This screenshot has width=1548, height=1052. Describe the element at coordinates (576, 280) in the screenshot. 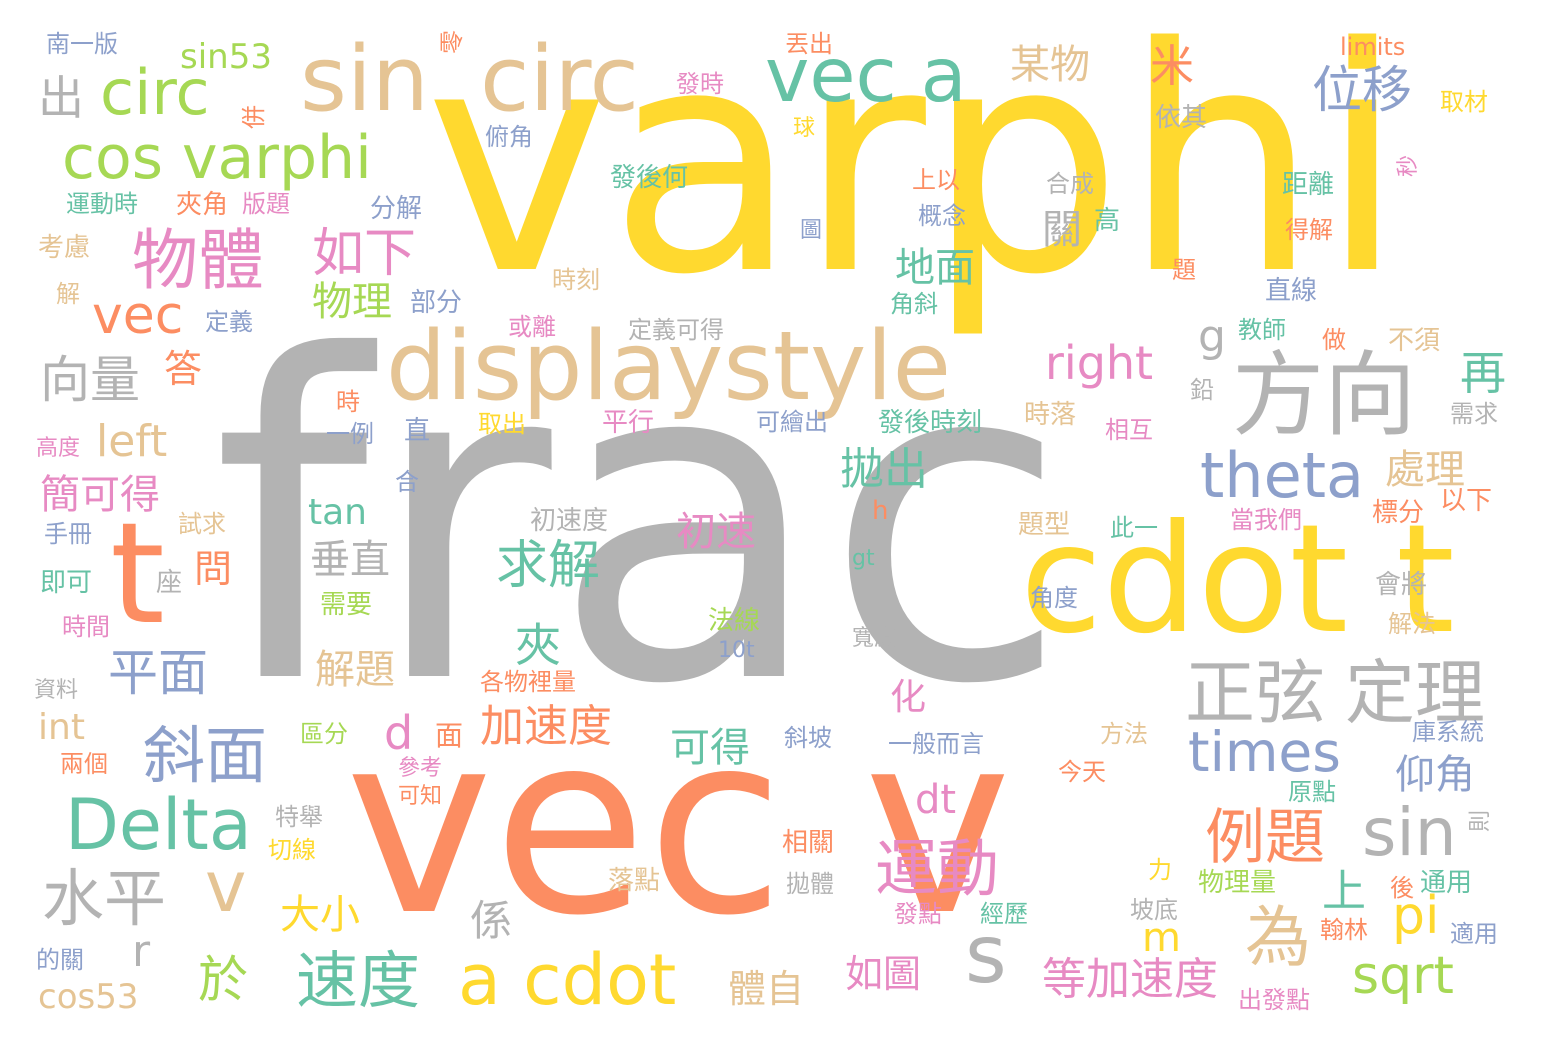

I see `word-shike: 時刻` at that location.